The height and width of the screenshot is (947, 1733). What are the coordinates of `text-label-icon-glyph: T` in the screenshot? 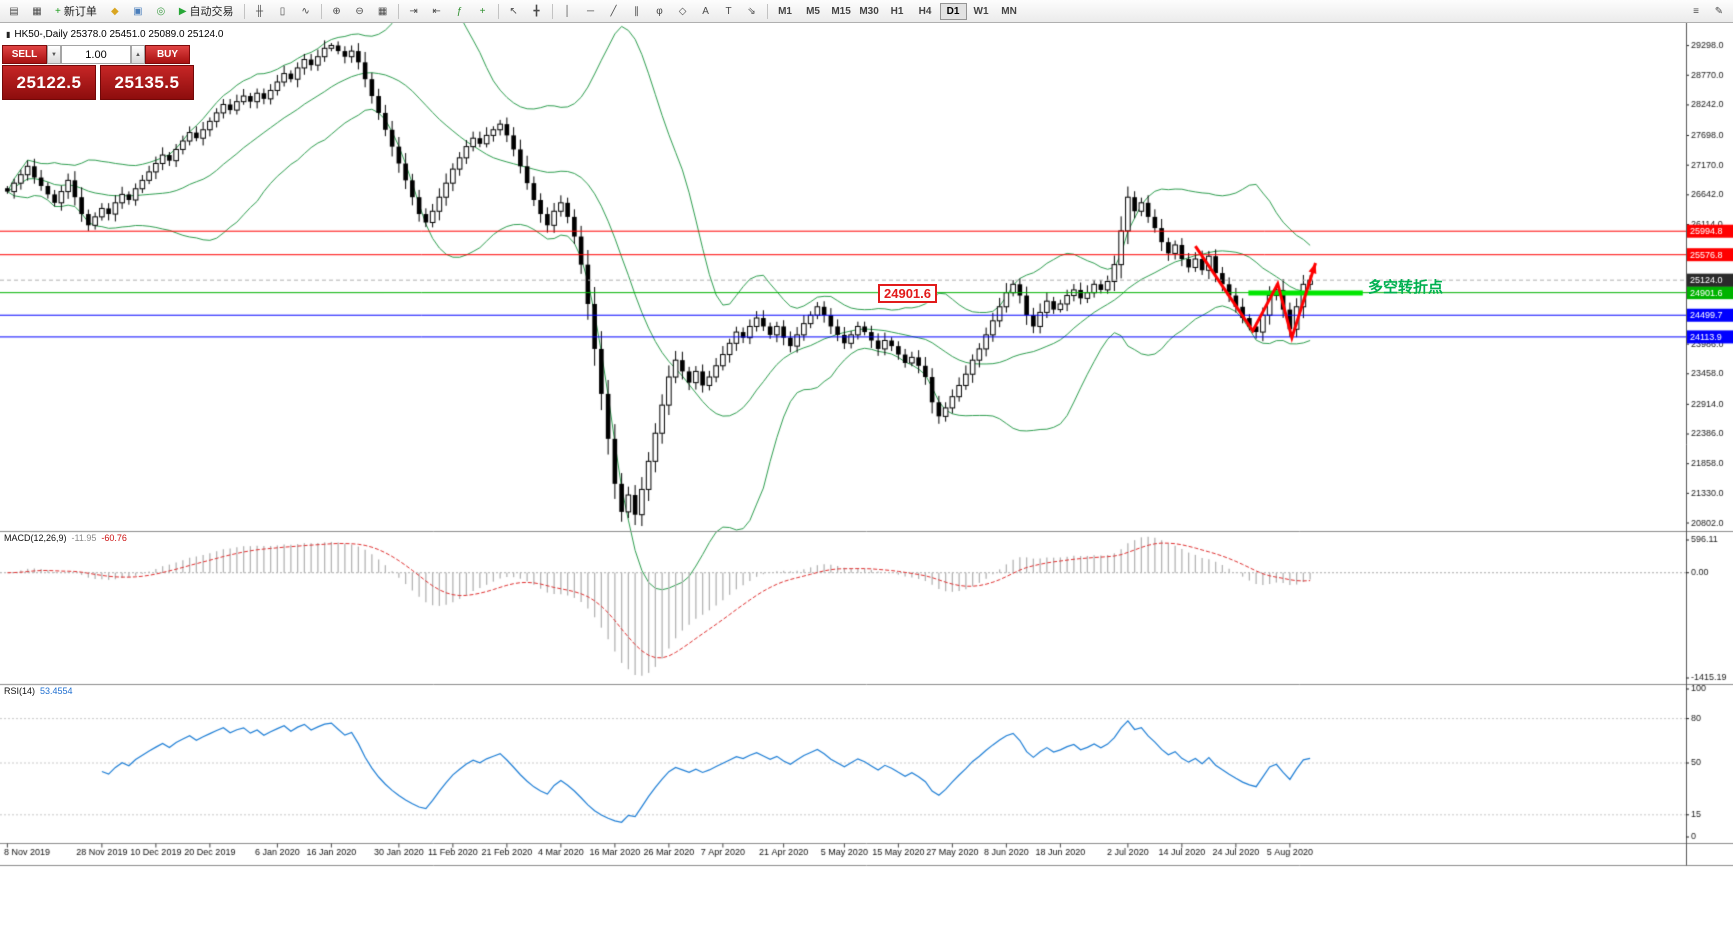 It's located at (728, 11).